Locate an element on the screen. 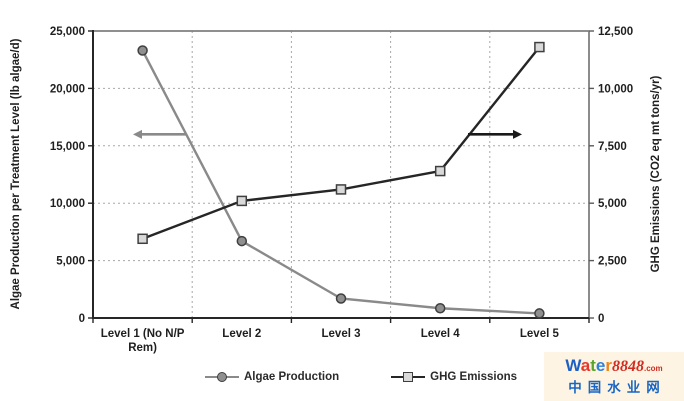  right-axis-tick-label: 10,000 is located at coordinates (615, 89).